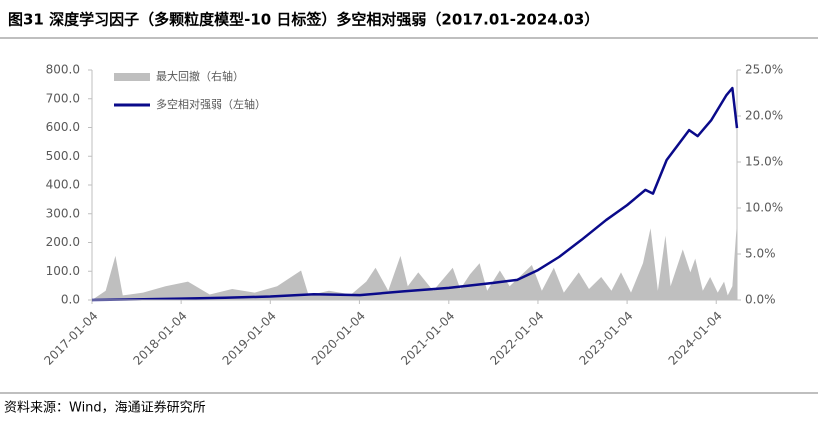 This screenshot has width=818, height=424. Describe the element at coordinates (427, 338) in the screenshot. I see `x-tick-label: 2021-01-04` at that location.